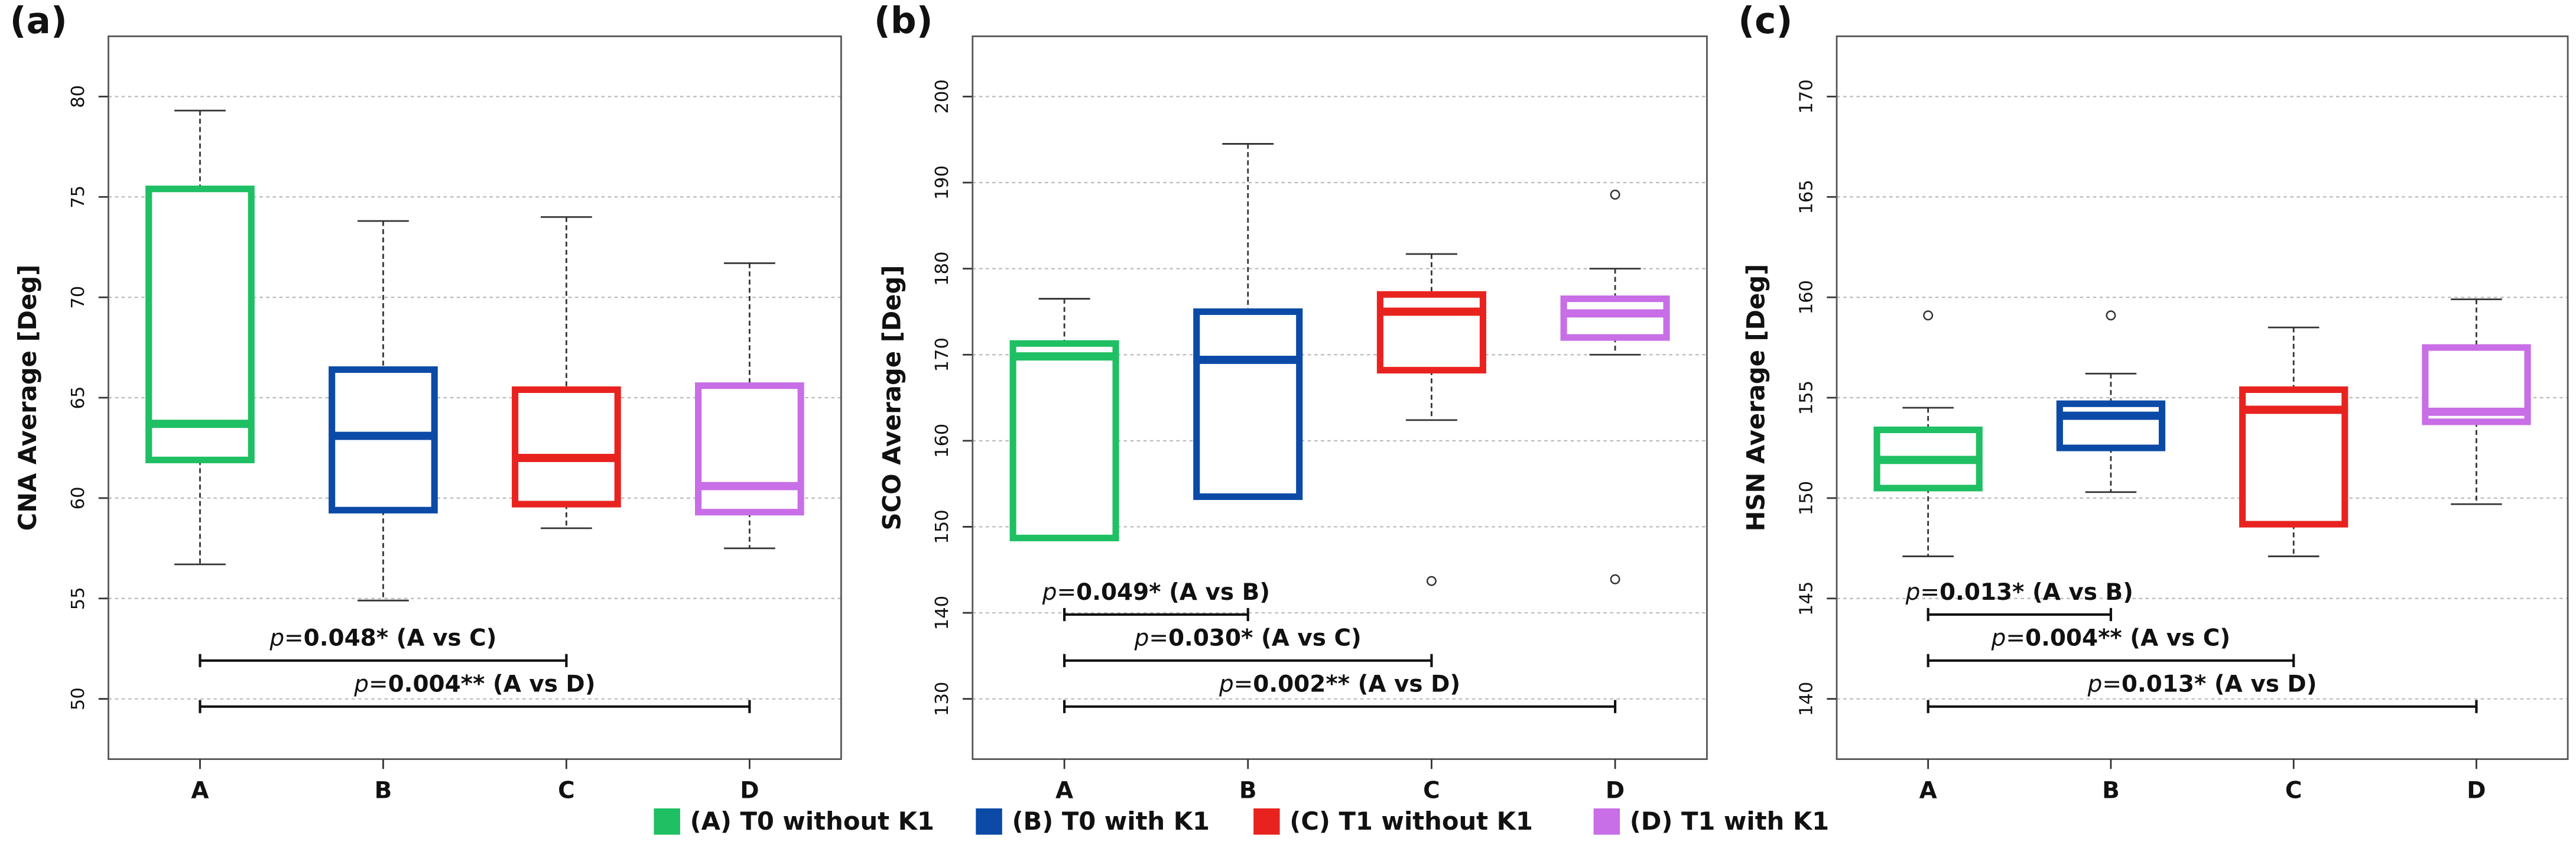  I want to click on y-axis-label: CNA Average [Deg], so click(27, 398).